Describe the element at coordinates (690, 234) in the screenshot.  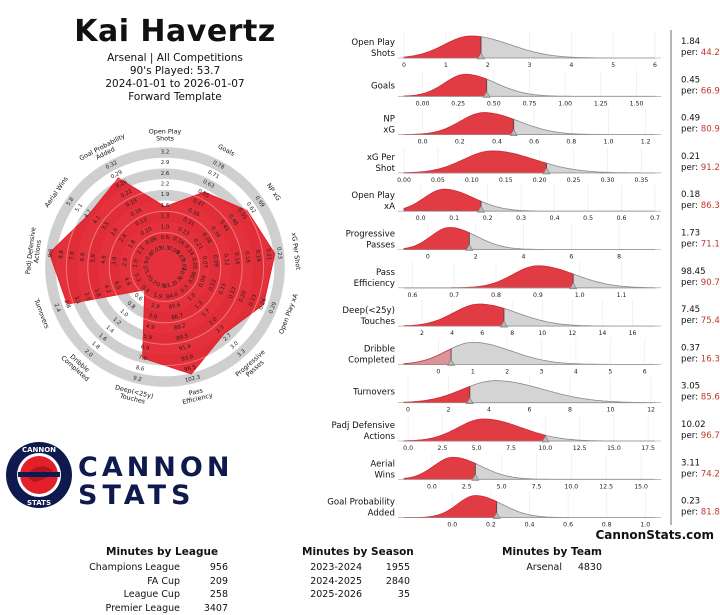
I see `dist-value: 1.73` at that location.